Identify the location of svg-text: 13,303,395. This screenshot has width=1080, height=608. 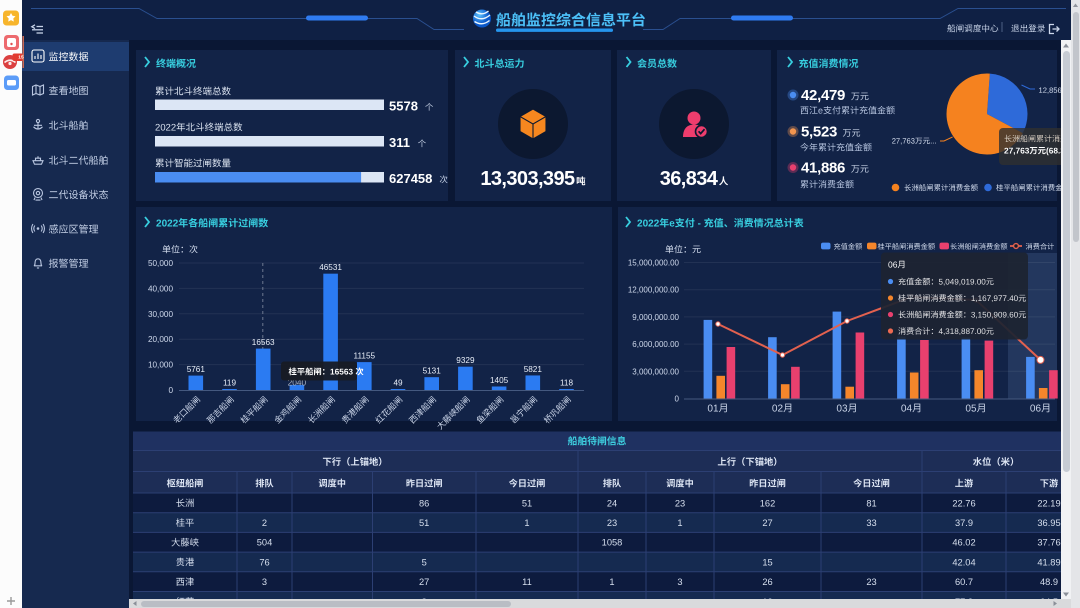
(527, 179).